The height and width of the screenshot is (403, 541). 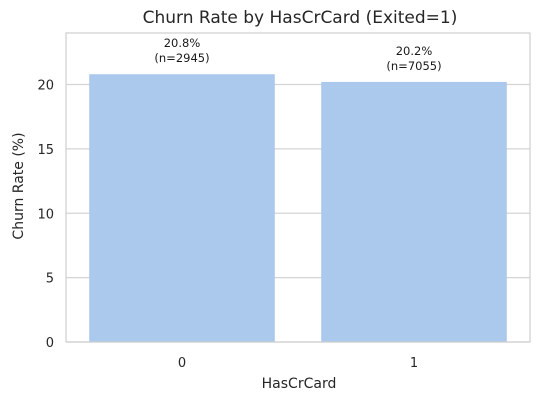 I want to click on y-tick-label: 15, so click(x=45, y=150).